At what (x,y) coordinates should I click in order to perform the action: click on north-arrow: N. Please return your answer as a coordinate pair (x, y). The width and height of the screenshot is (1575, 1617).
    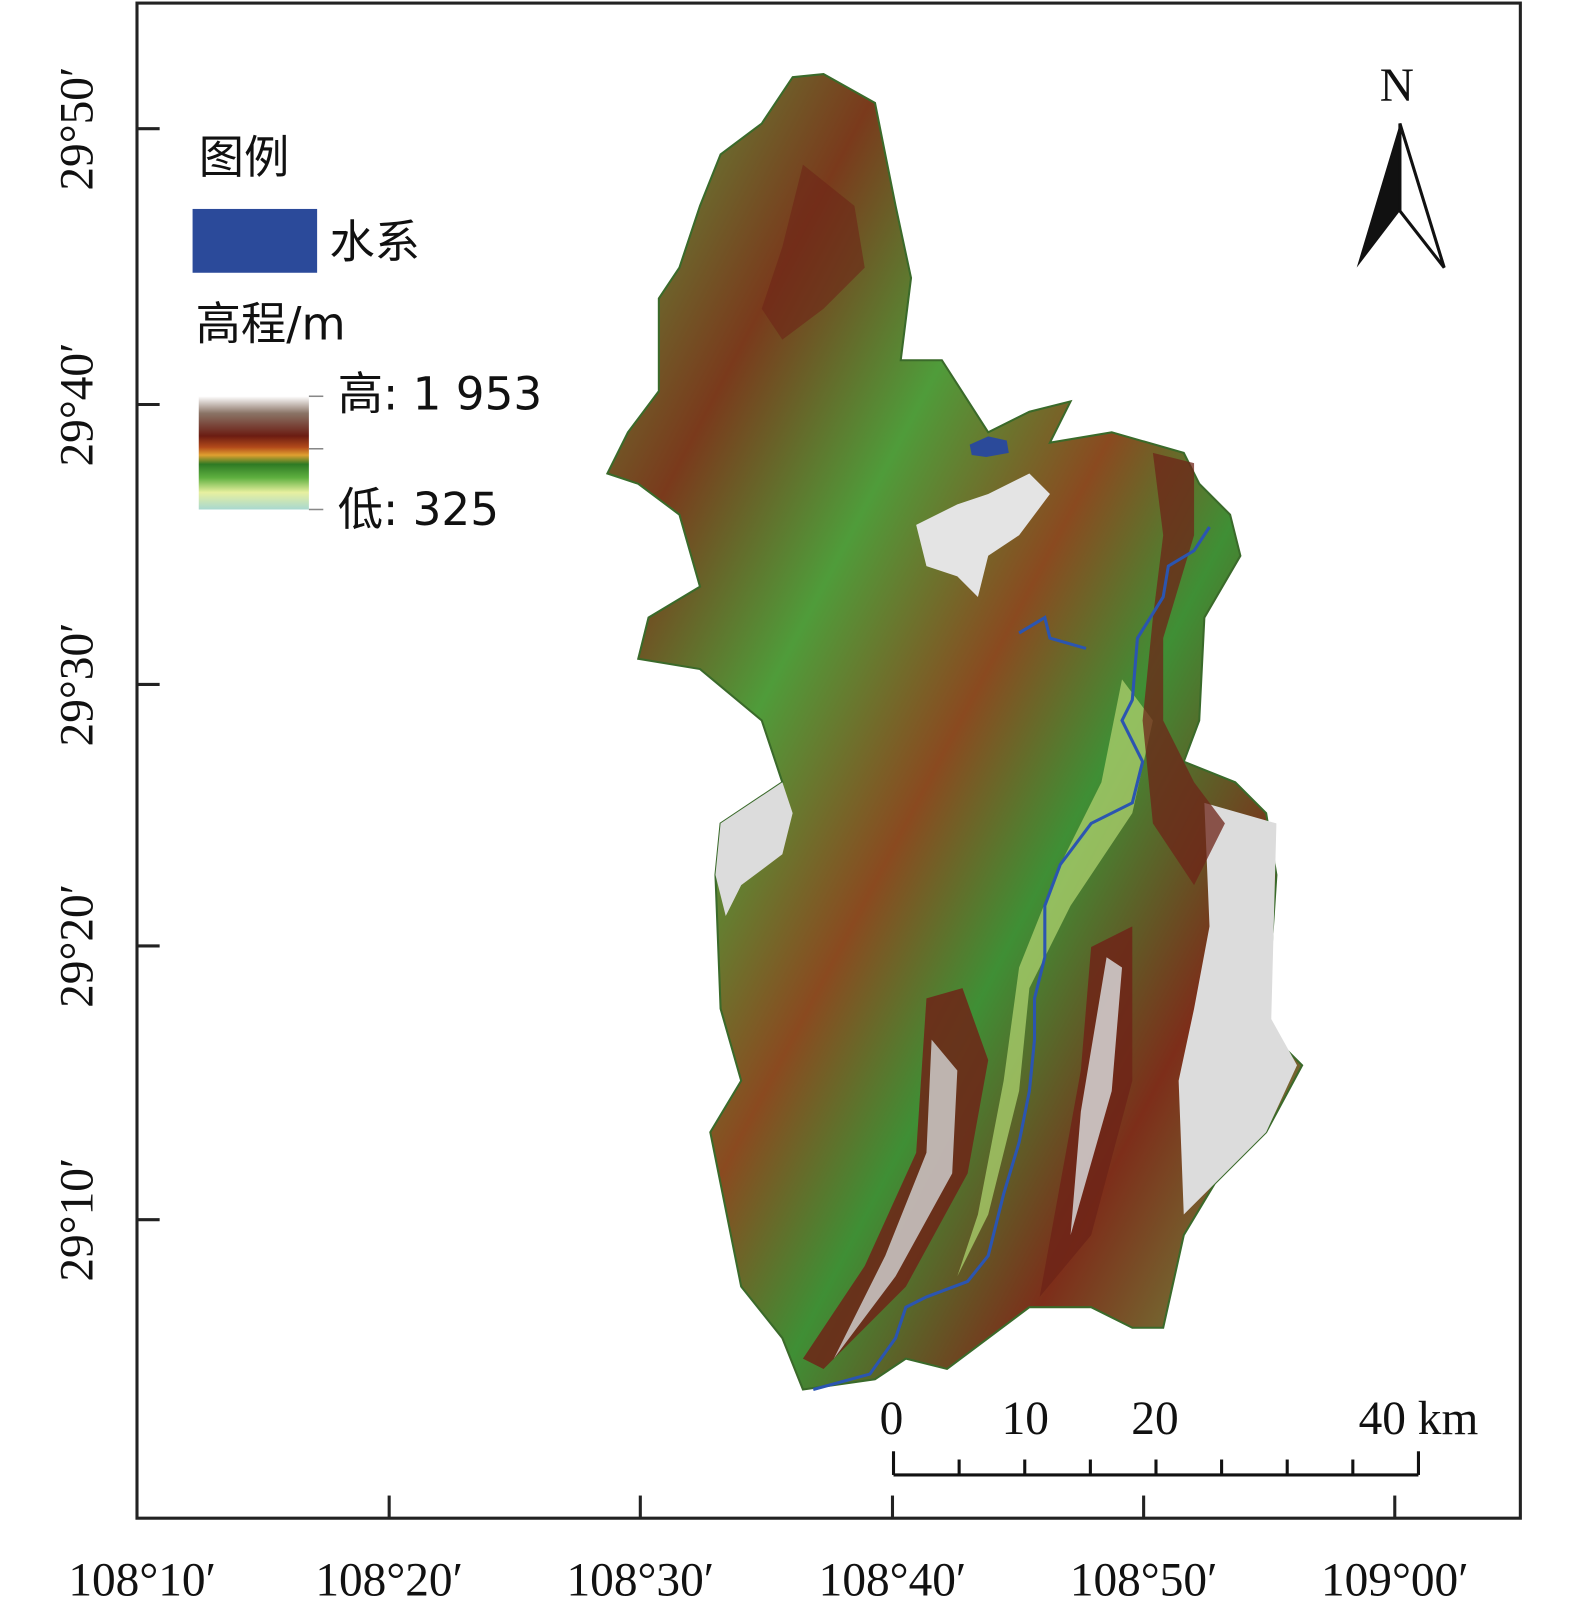
    Looking at the image, I should click on (1401, 164).